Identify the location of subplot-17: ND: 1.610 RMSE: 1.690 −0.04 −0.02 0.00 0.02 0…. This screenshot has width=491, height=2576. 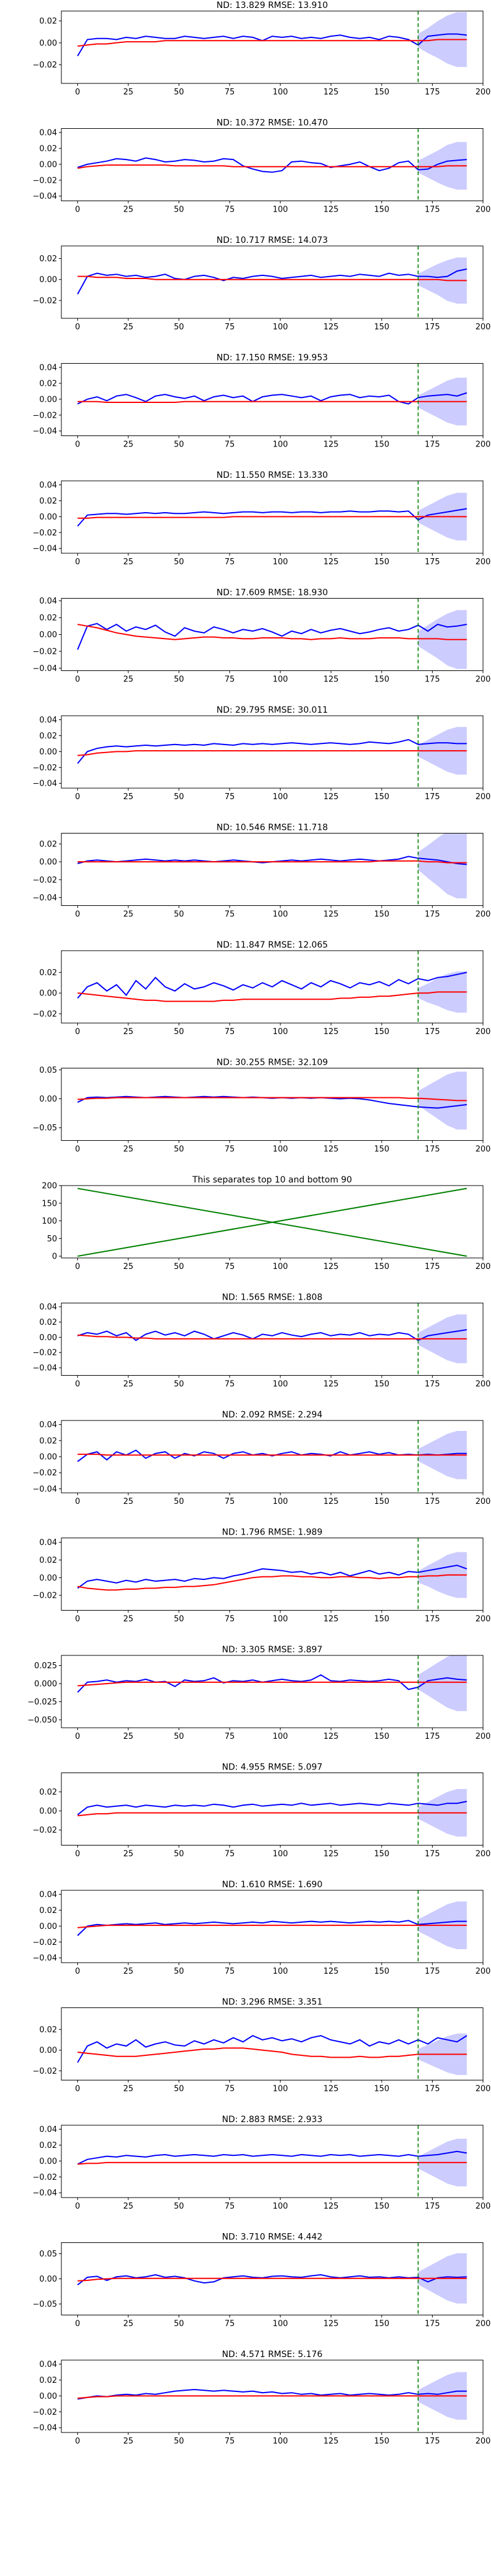
(261, 1928).